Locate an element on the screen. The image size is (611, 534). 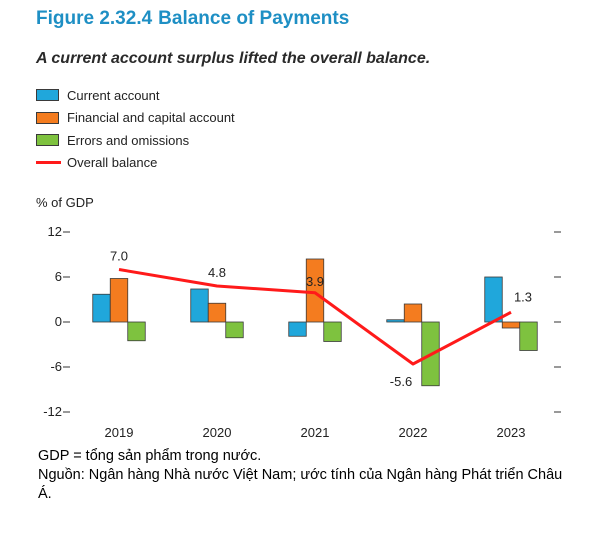
bar-financial-capital-account-2022 is located at coordinates (413, 313).